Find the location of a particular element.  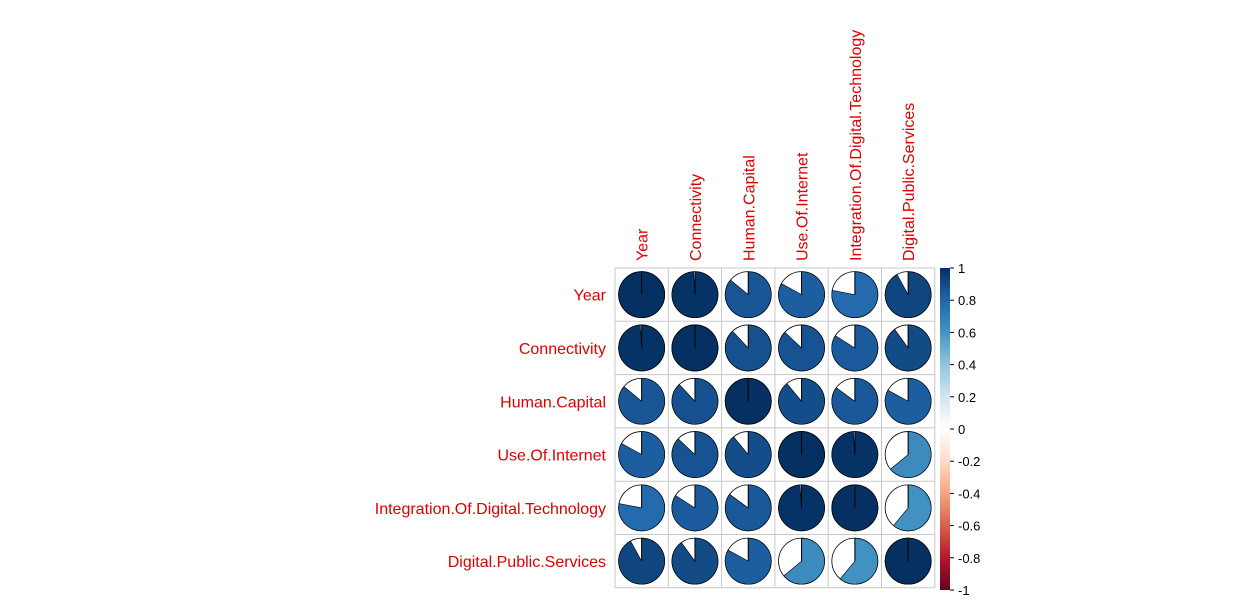

pie-cell-Human.Capital-Year is located at coordinates (642, 401).